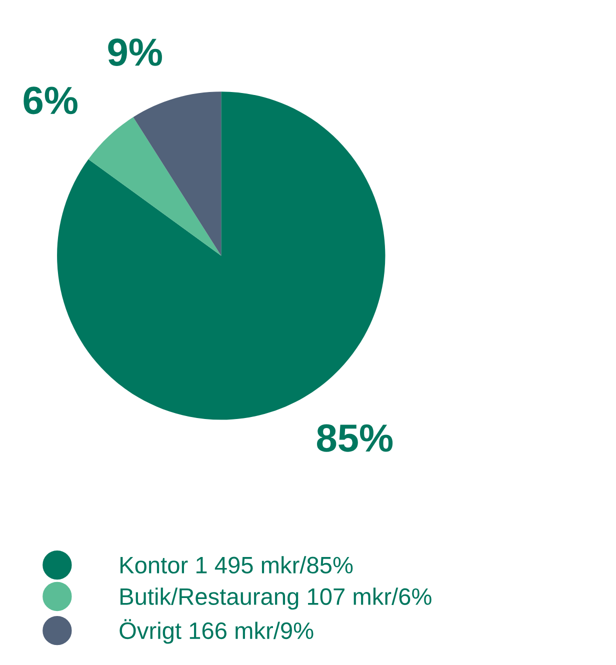 Image resolution: width=616 pixels, height=665 pixels. Describe the element at coordinates (354, 438) in the screenshot. I see `data-label: 85%` at that location.